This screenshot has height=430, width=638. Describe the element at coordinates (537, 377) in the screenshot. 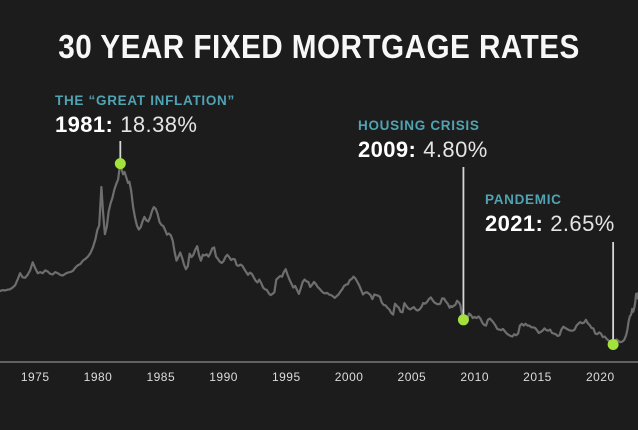

I see `axis-tick-label: 2015` at that location.